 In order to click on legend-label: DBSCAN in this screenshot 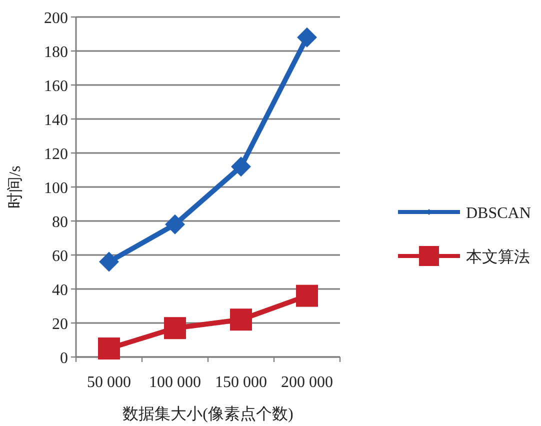, I will do `click(499, 213)`.